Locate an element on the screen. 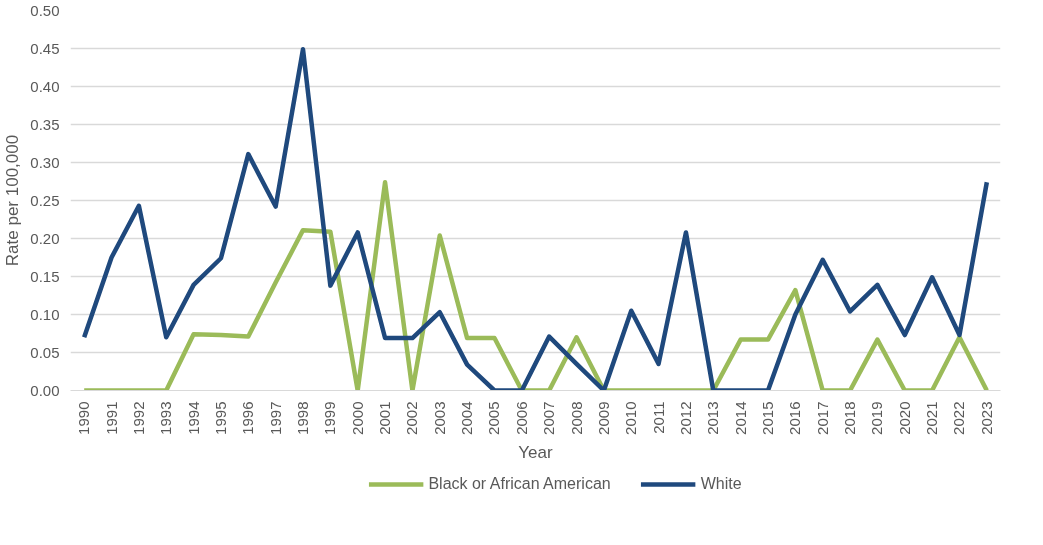  x-tick-label: 2005 is located at coordinates (494, 418).